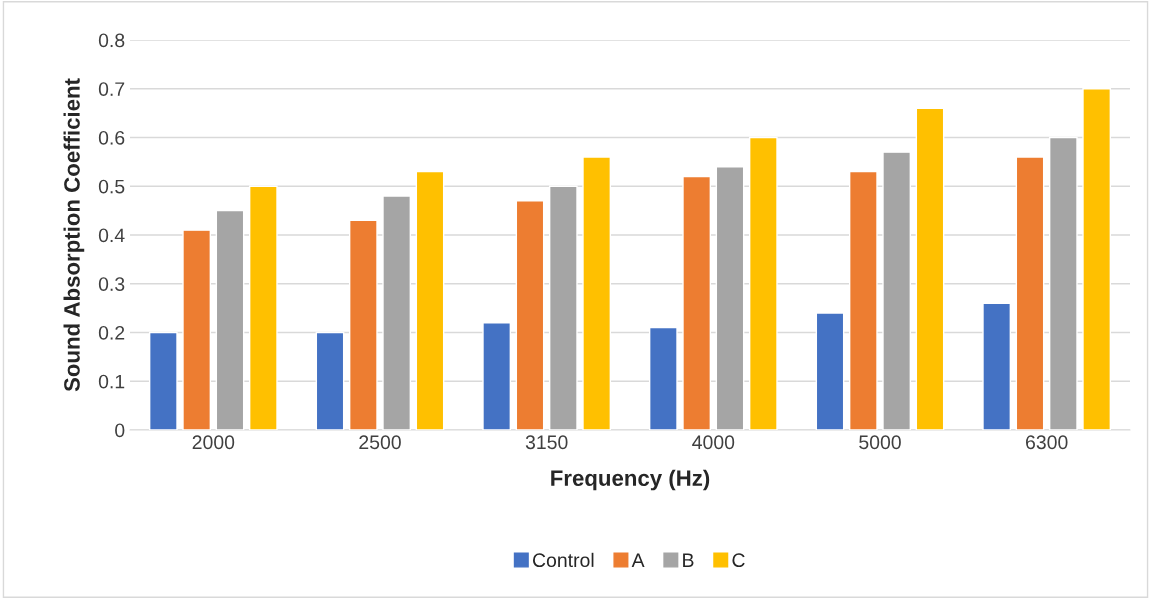  I want to click on y-tick-label: 0.7, so click(111, 89).